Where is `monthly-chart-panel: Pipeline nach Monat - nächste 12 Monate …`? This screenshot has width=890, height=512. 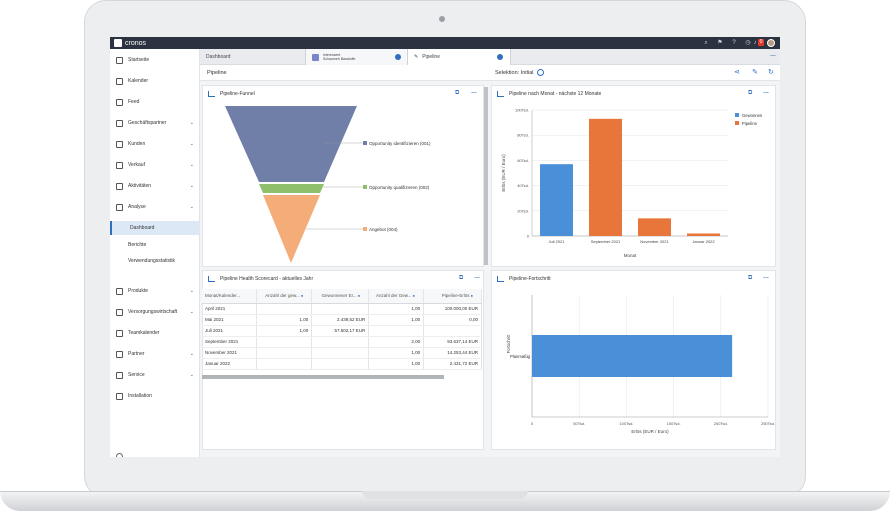 monthly-chart-panel: Pipeline nach Monat - nächste 12 Monate … is located at coordinates (633, 176).